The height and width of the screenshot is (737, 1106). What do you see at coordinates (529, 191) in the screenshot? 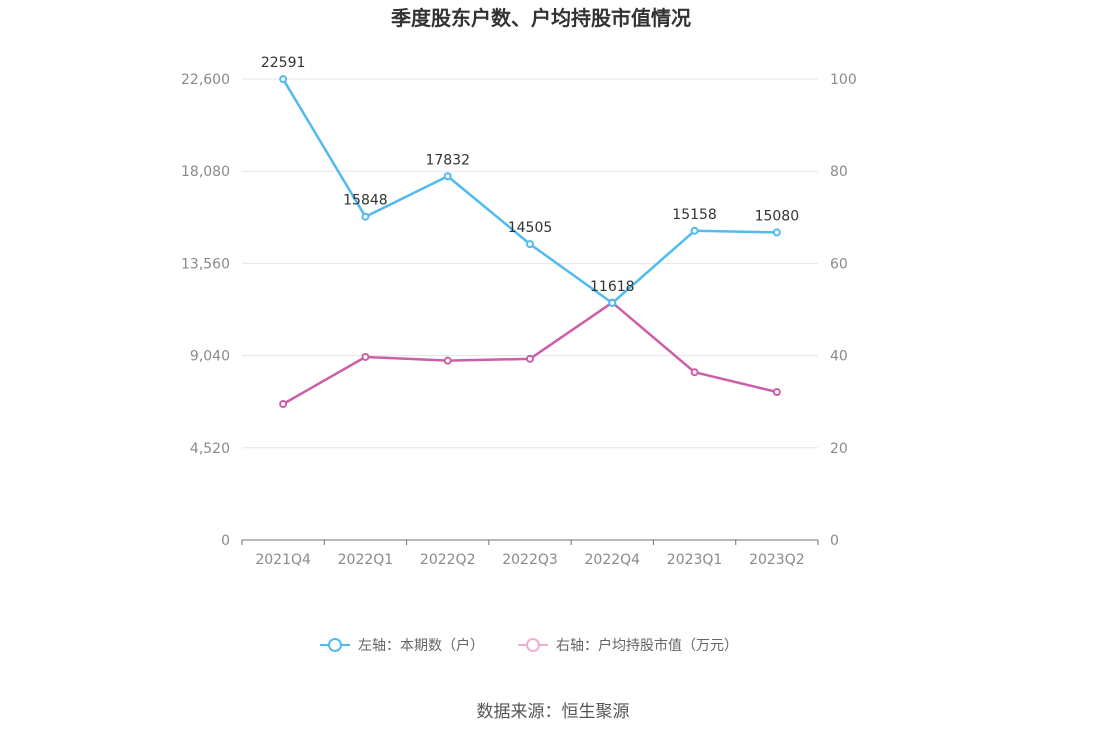
I see `series-line-holders` at bounding box center [529, 191].